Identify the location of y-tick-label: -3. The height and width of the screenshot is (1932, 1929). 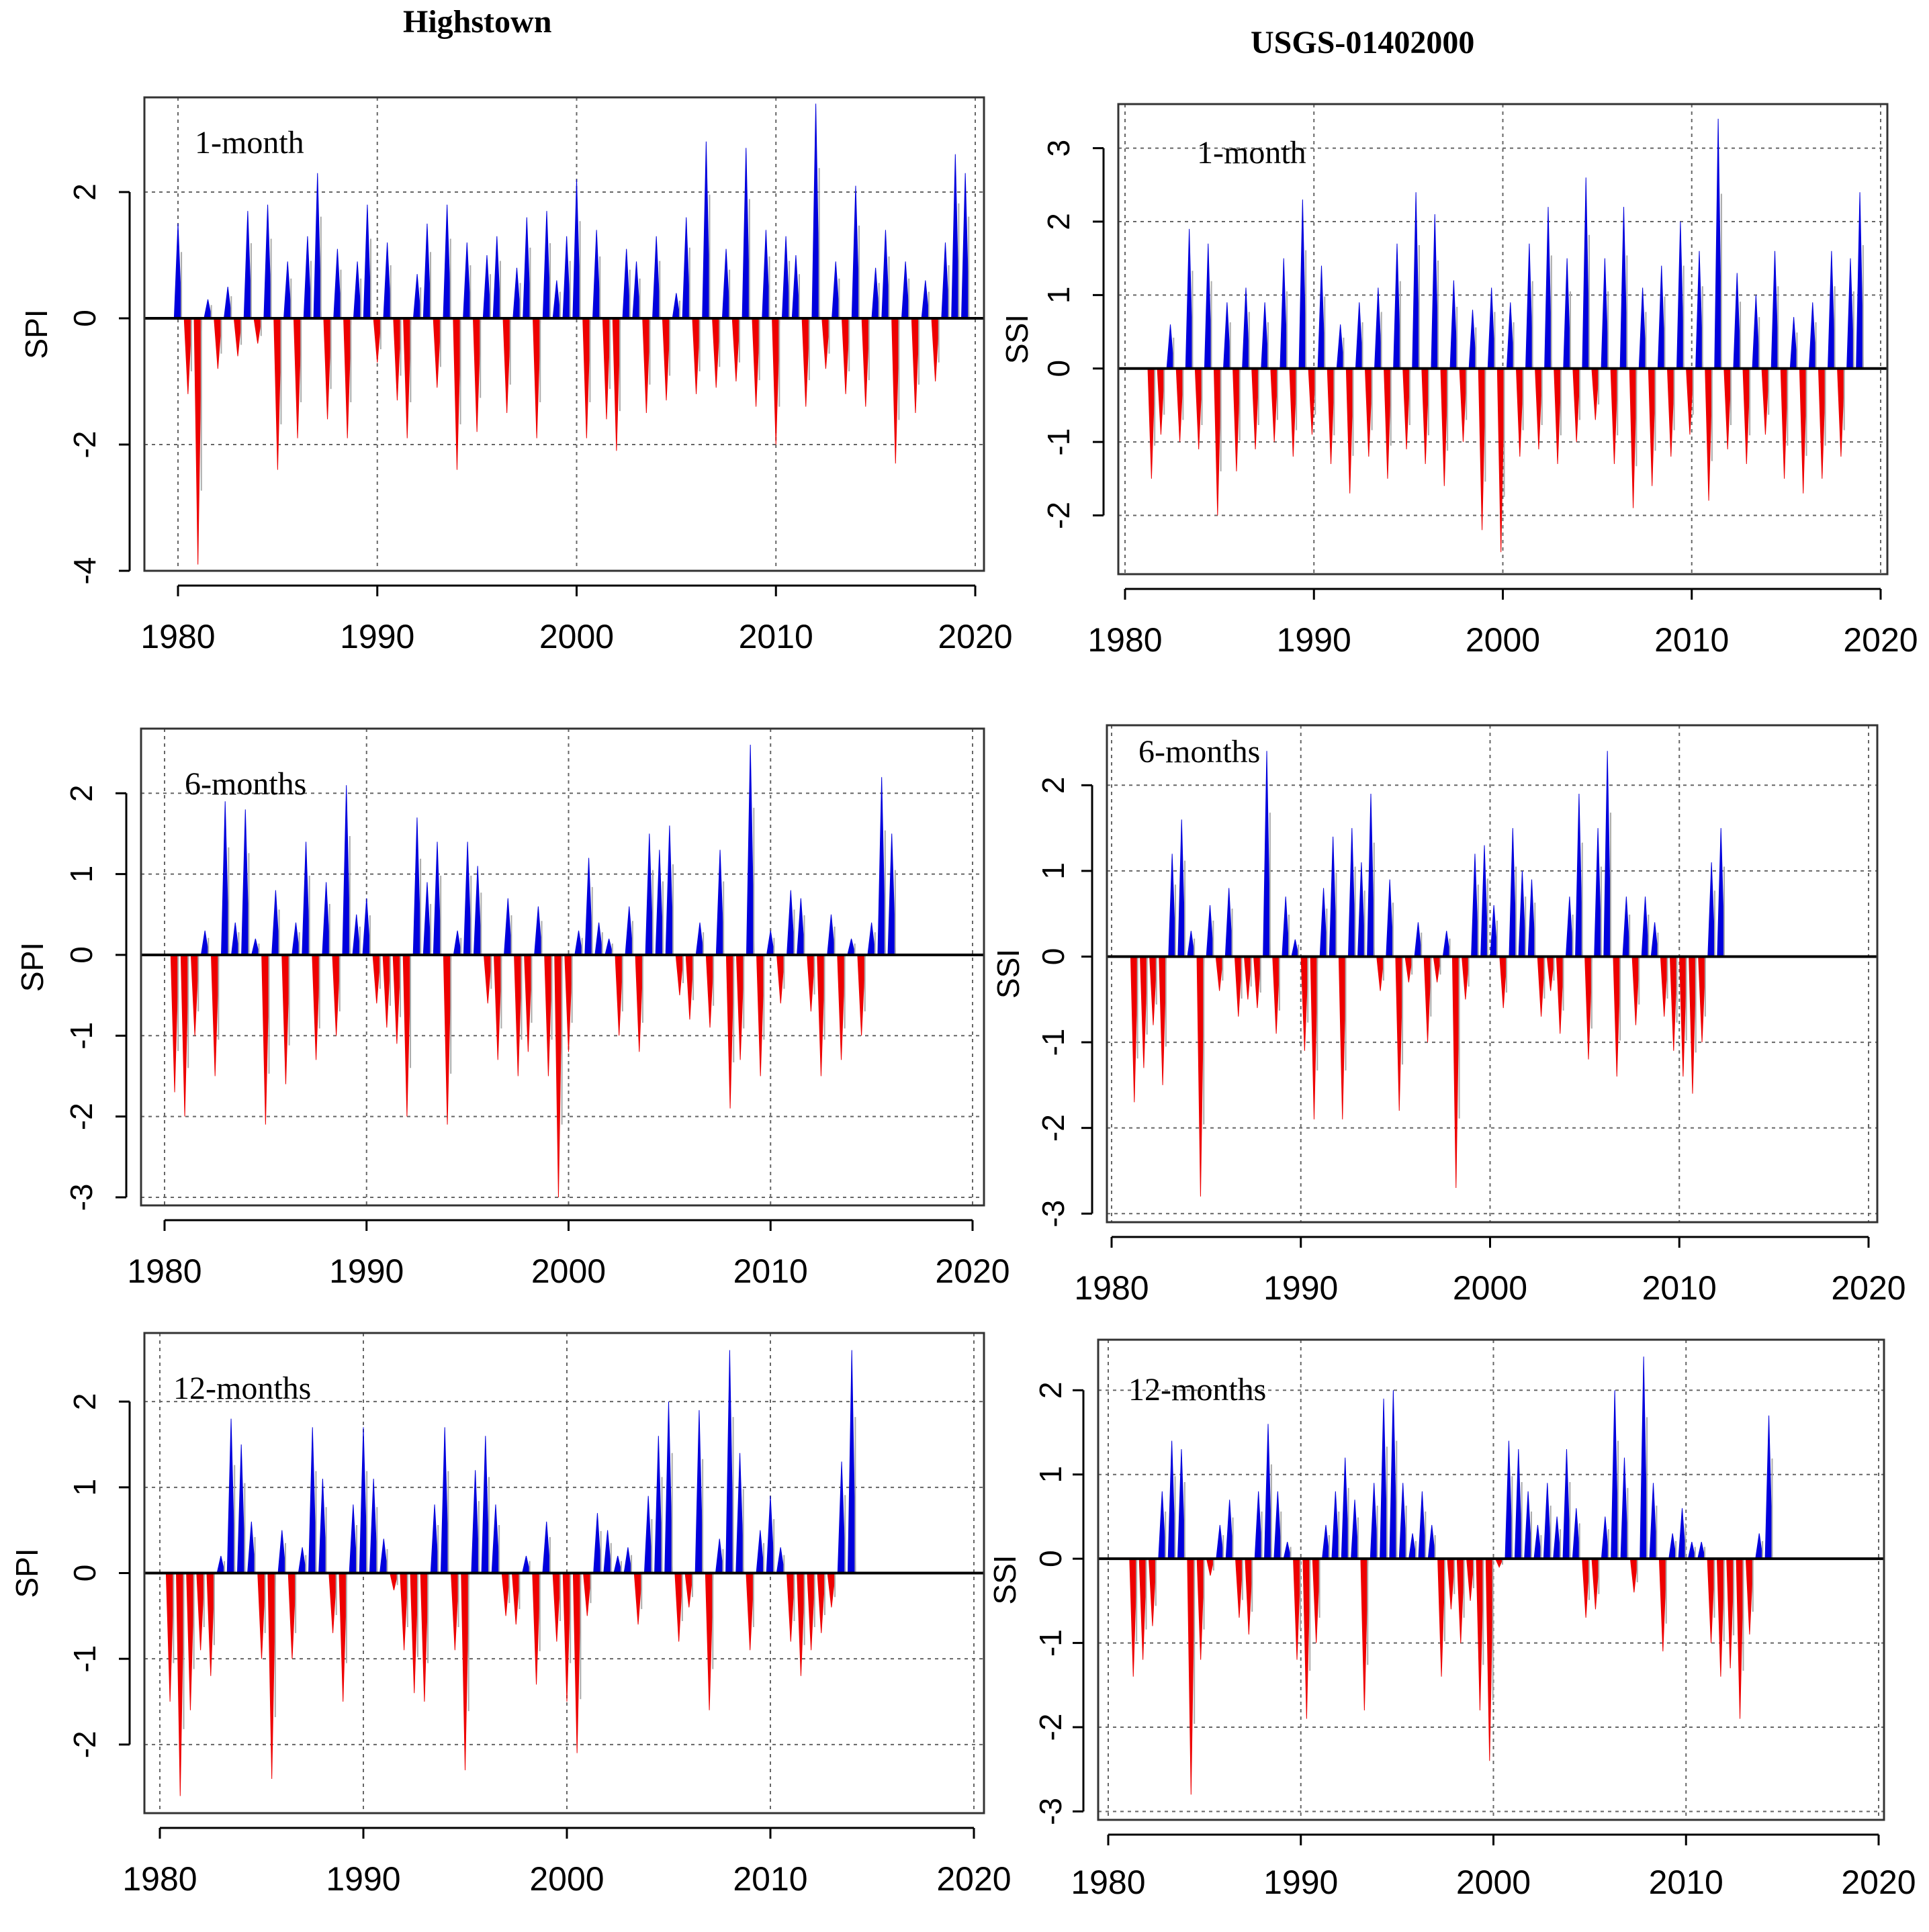
(81, 1197).